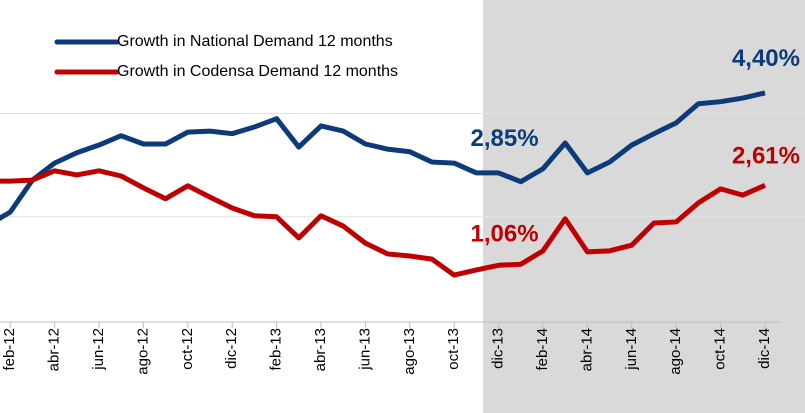  What do you see at coordinates (764, 348) in the screenshot?
I see `x-tick-label: dic-14` at bounding box center [764, 348].